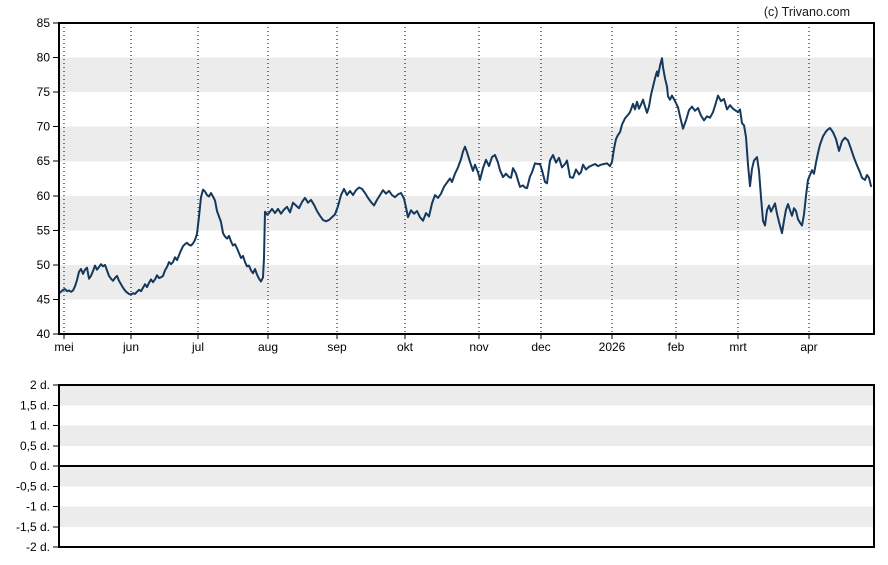 The height and width of the screenshot is (565, 888). What do you see at coordinates (268, 347) in the screenshot?
I see `x-tick-label: aug` at bounding box center [268, 347].